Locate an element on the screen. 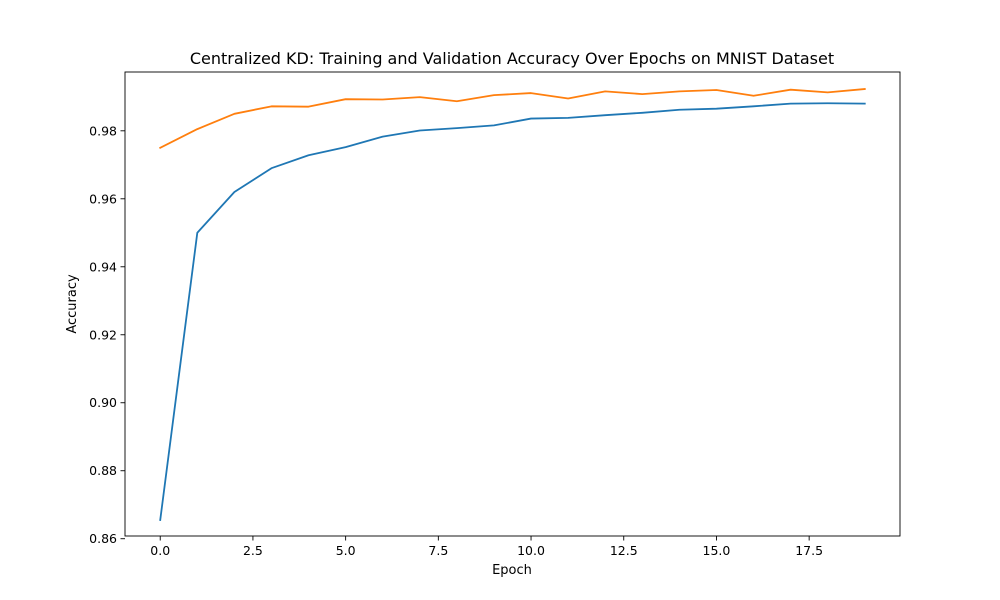 The width and height of the screenshot is (1000, 600). x-axis-ticks: 0.0 2.5 5.0 7.5 10.0 12.5 15.0 17.5 is located at coordinates (486, 547).